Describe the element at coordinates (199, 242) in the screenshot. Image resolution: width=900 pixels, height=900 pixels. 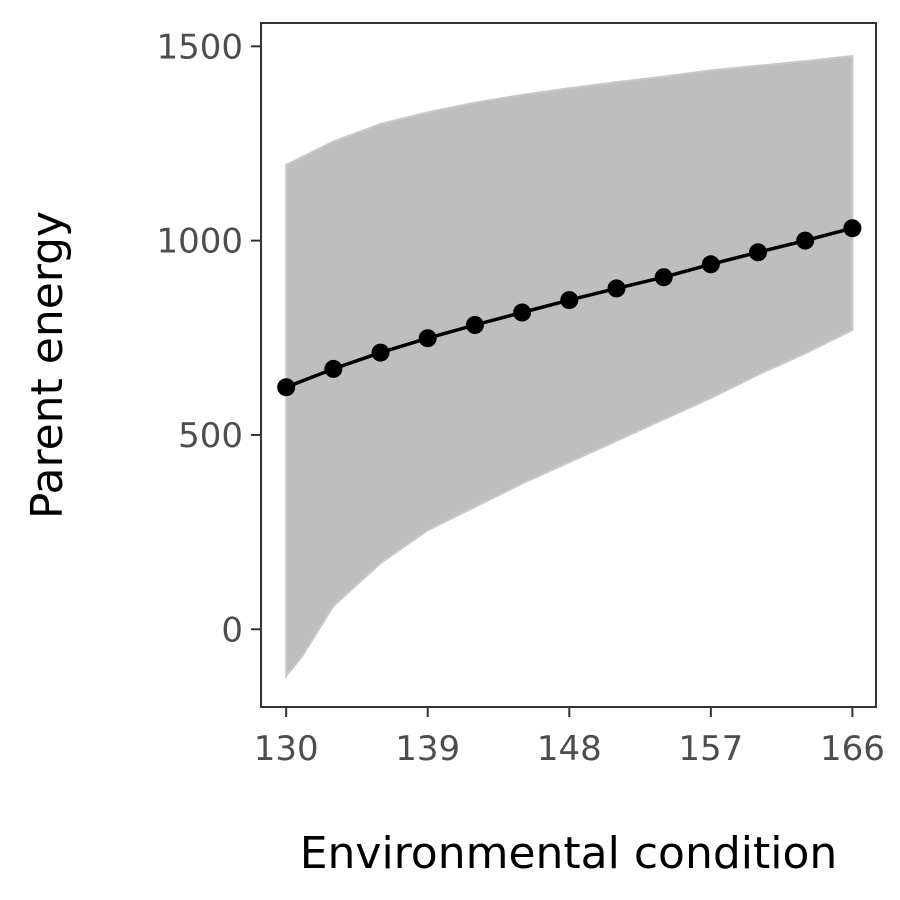
I see `y-tick-label: 1000` at that location.